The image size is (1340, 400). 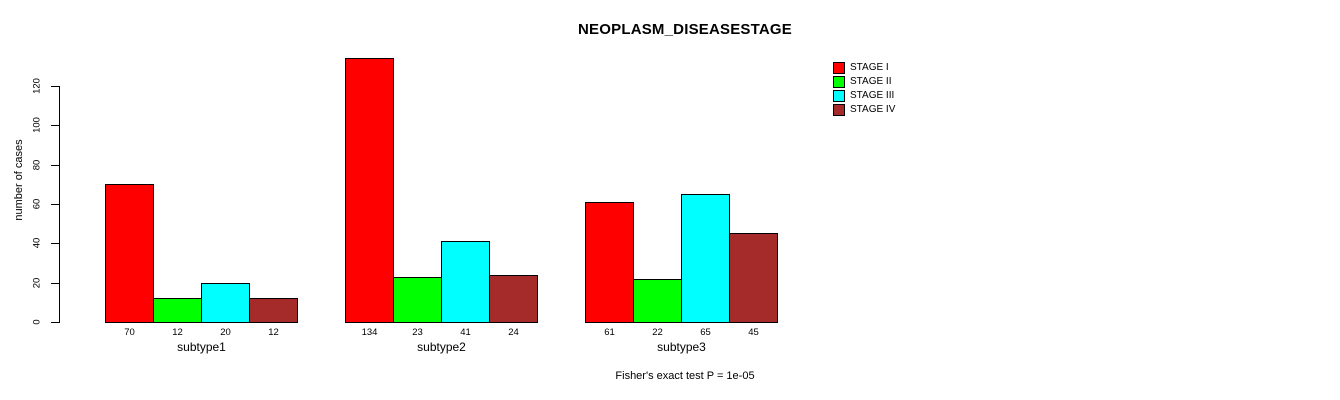 I want to click on bar-value-label: 23, so click(x=417, y=332).